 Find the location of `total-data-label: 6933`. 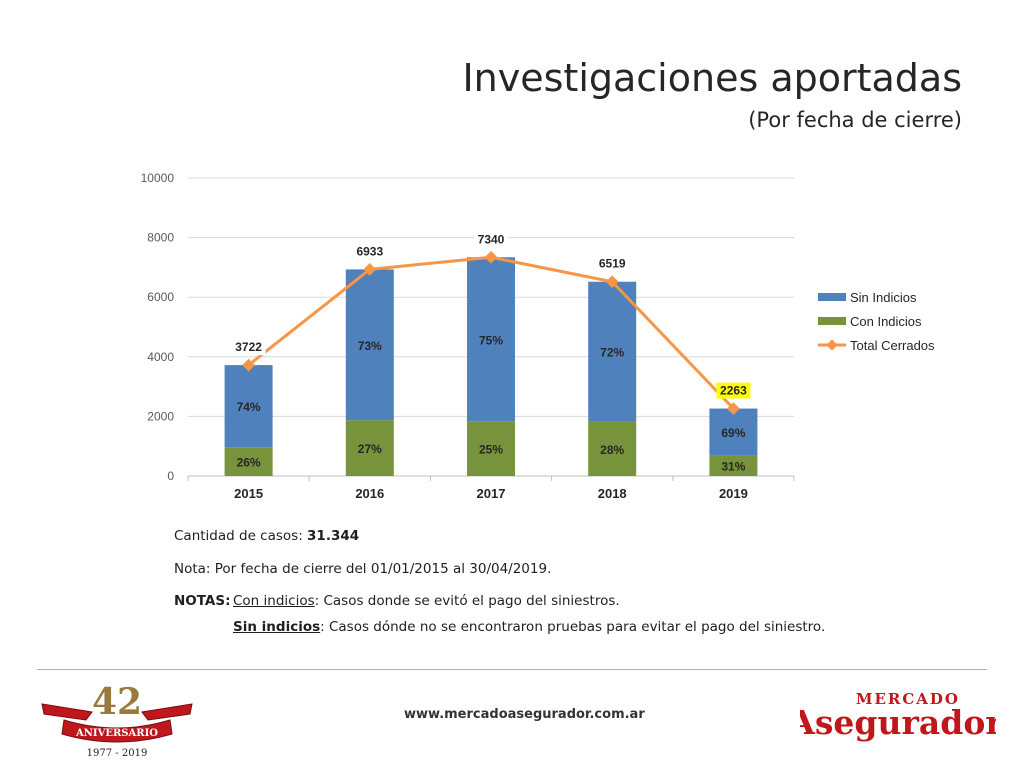

total-data-label: 6933 is located at coordinates (369, 251).